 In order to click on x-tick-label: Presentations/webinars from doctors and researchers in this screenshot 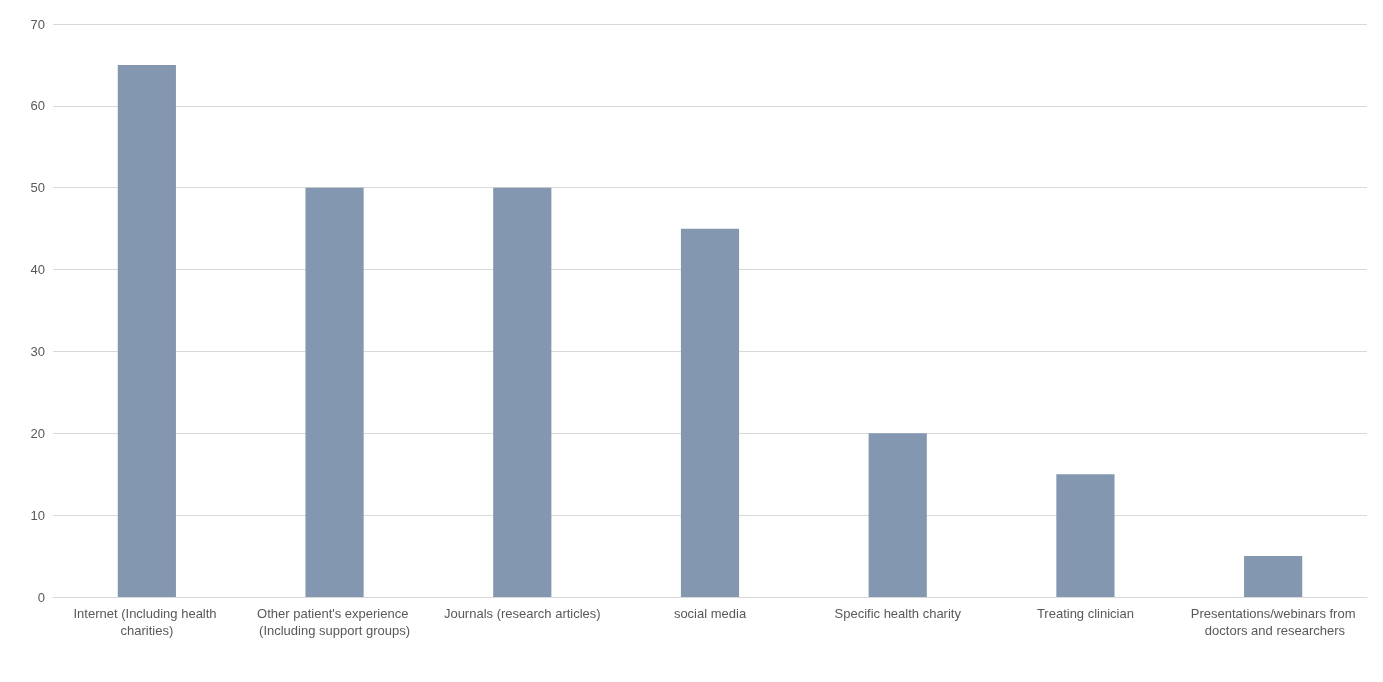, I will do `click(1273, 622)`.